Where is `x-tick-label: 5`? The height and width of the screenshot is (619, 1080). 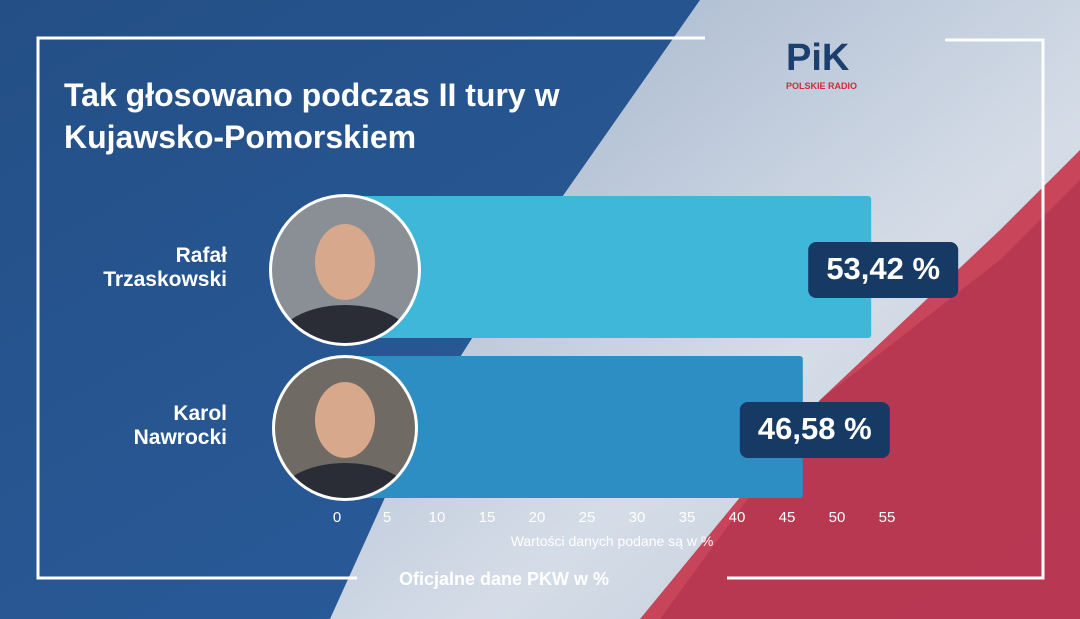 x-tick-label: 5 is located at coordinates (387, 517).